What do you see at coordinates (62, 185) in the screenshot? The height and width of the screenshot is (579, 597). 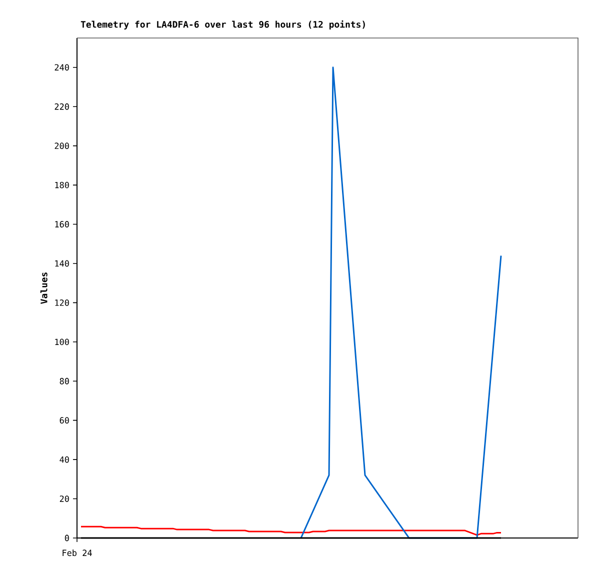 I see `y-tick-label: 180` at bounding box center [62, 185].